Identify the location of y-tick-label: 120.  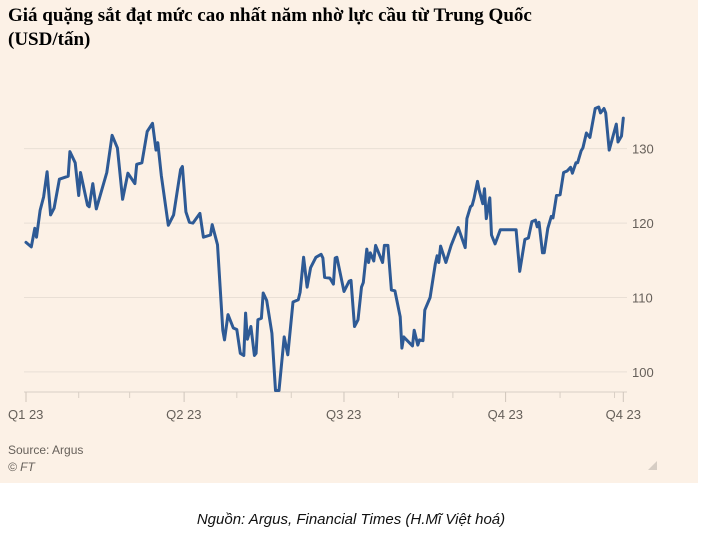
(643, 223).